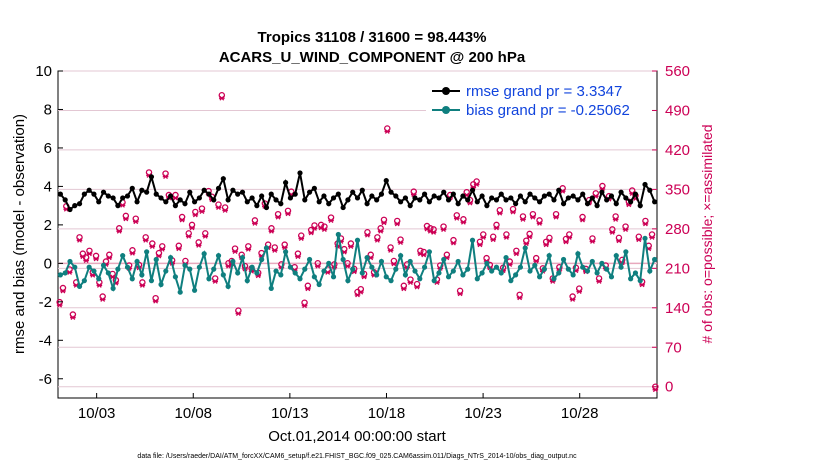 Image resolution: width=830 pixels, height=470 pixels. Describe the element at coordinates (673, 347) in the screenshot. I see `right-tick-label-1: 70` at that location.